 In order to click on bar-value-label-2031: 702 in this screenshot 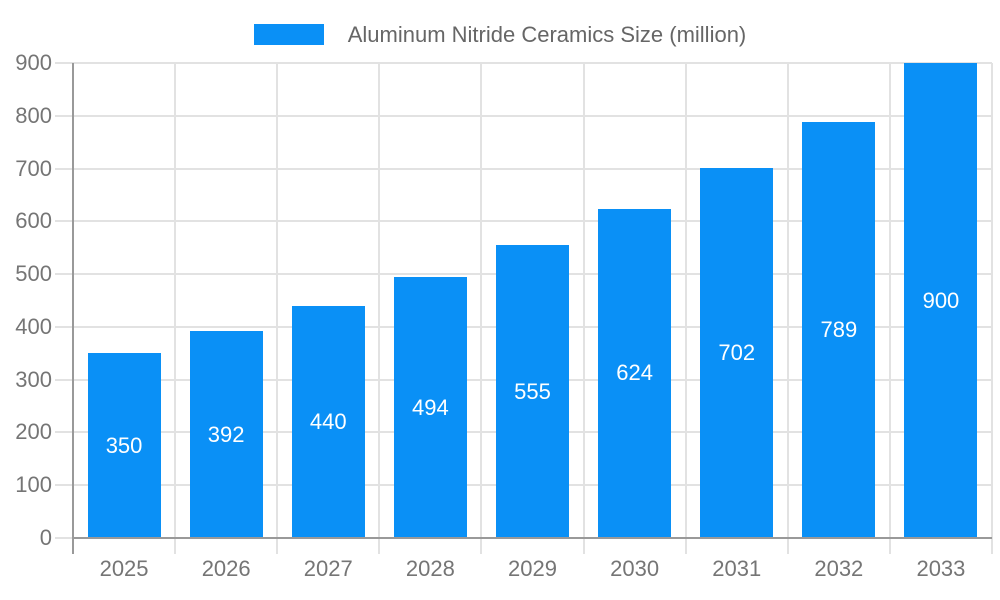, I will do `click(737, 352)`.